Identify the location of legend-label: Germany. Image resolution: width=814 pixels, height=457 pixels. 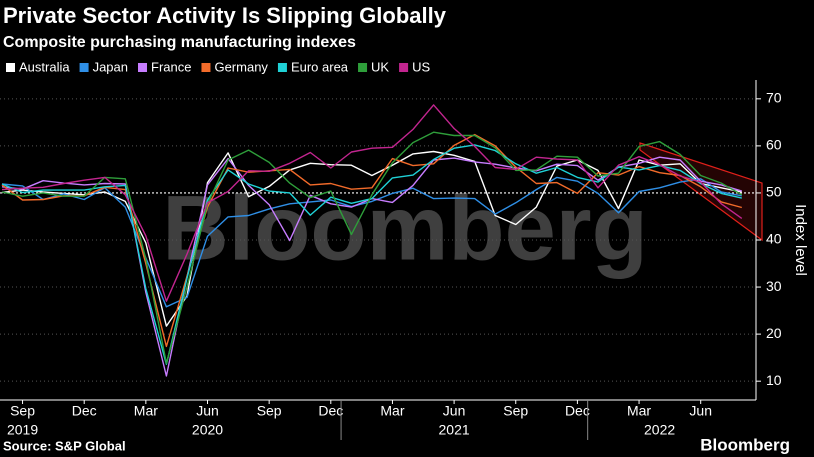
(241, 66).